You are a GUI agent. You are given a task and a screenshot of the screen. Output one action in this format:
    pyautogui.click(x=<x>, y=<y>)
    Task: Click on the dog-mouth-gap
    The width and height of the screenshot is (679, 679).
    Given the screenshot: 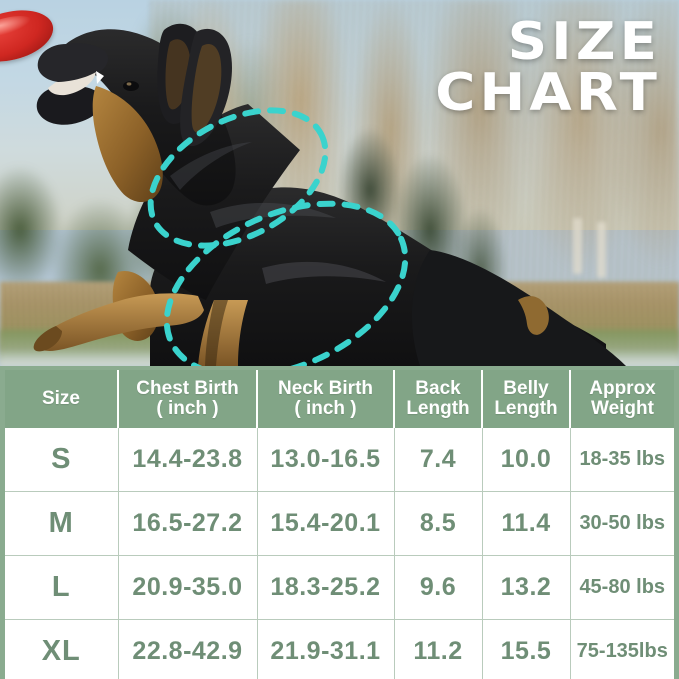 What is the action you would take?
    pyautogui.click(x=72, y=84)
    